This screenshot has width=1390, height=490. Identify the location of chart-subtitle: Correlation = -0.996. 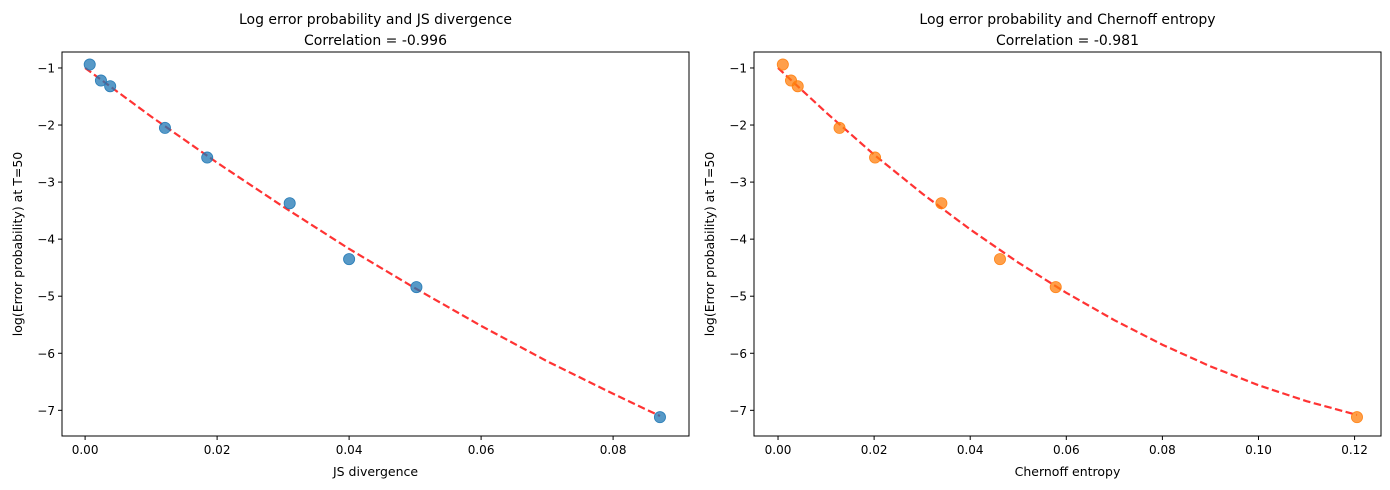
(375, 41).